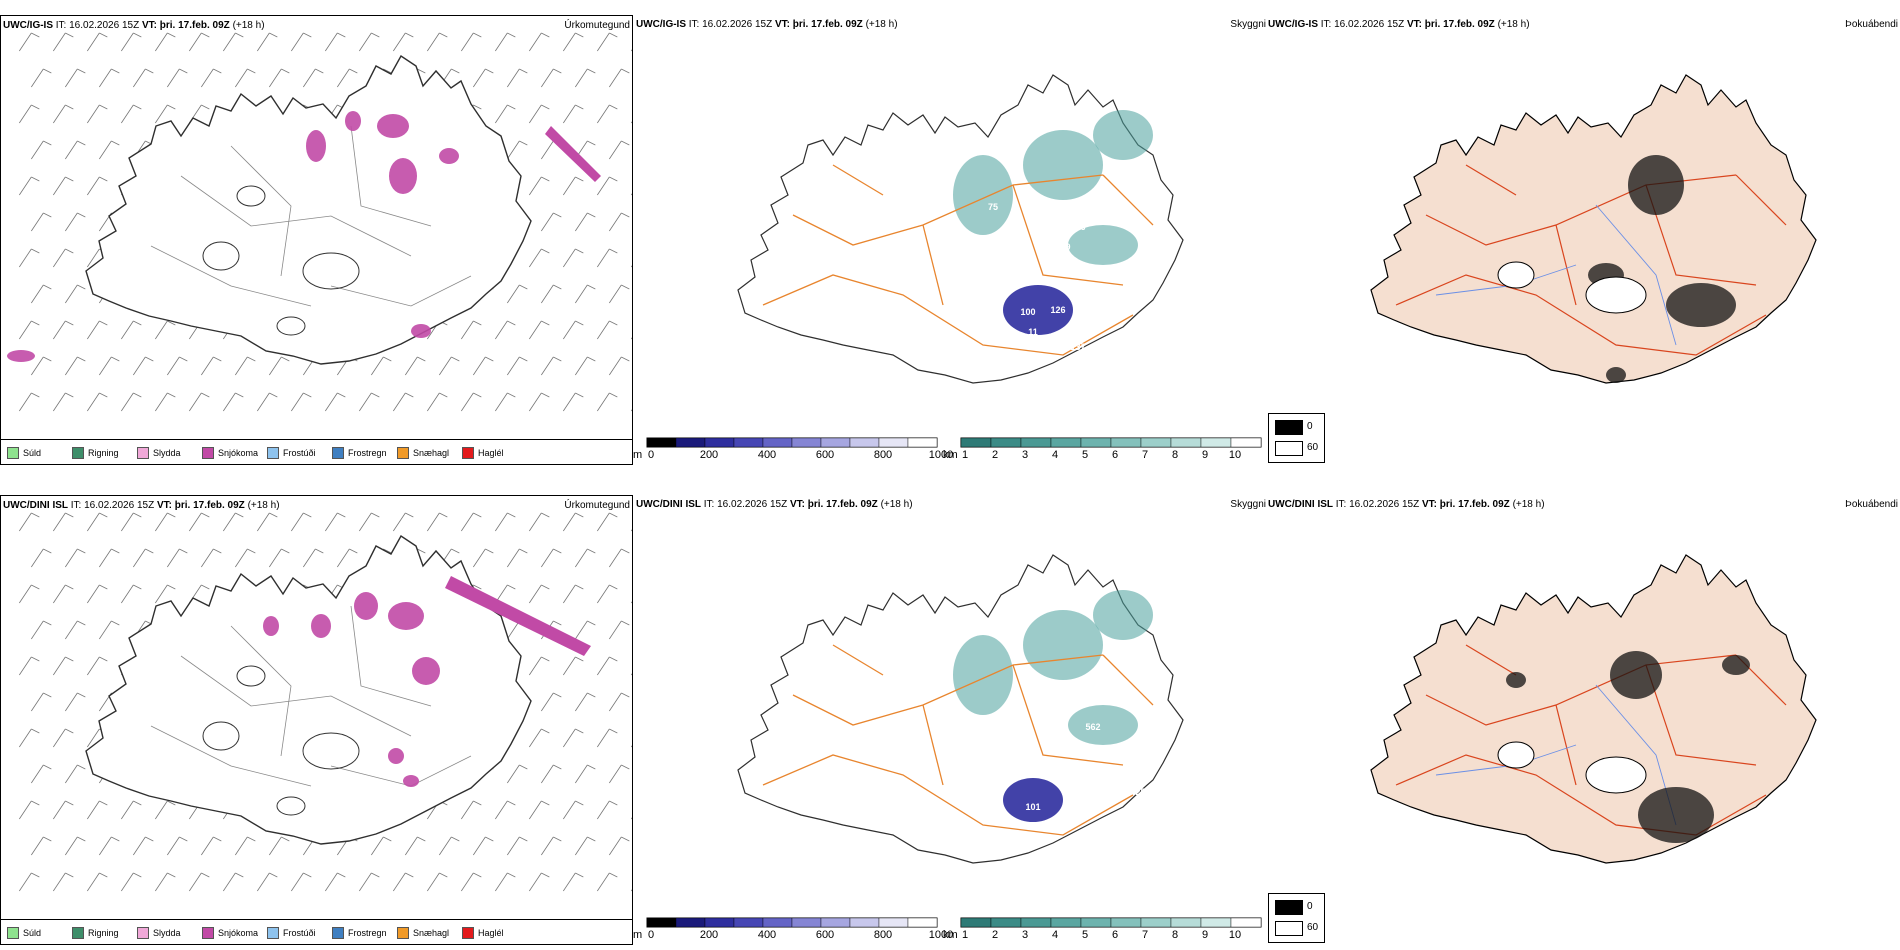 The image size is (1900, 950). Describe the element at coordinates (965, 935) in the screenshot. I see `colorbar-tick-label: 1` at that location.